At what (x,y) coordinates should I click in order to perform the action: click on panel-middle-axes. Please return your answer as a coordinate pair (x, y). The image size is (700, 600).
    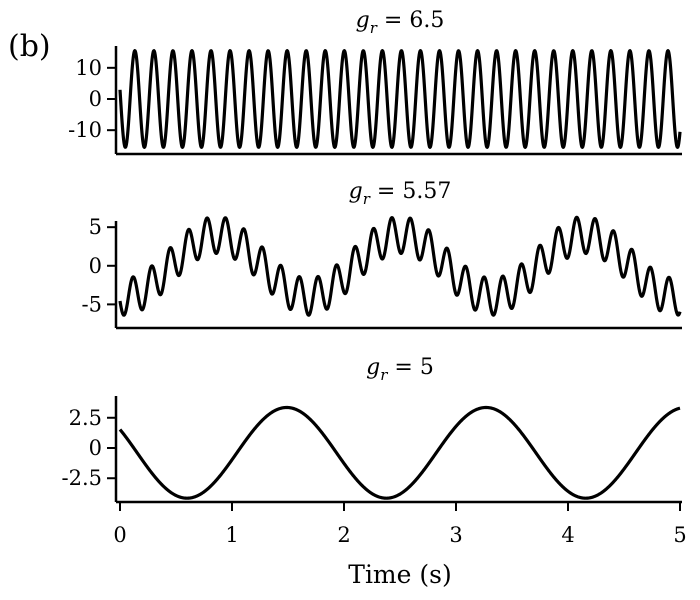
    Looking at the image, I should click on (398, 275).